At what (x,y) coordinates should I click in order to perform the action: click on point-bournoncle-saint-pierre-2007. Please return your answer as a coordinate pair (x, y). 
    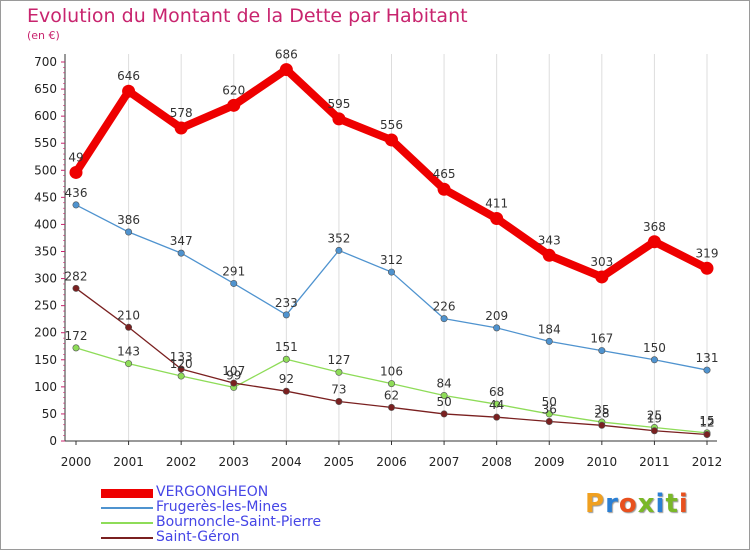
    Looking at the image, I should click on (444, 396).